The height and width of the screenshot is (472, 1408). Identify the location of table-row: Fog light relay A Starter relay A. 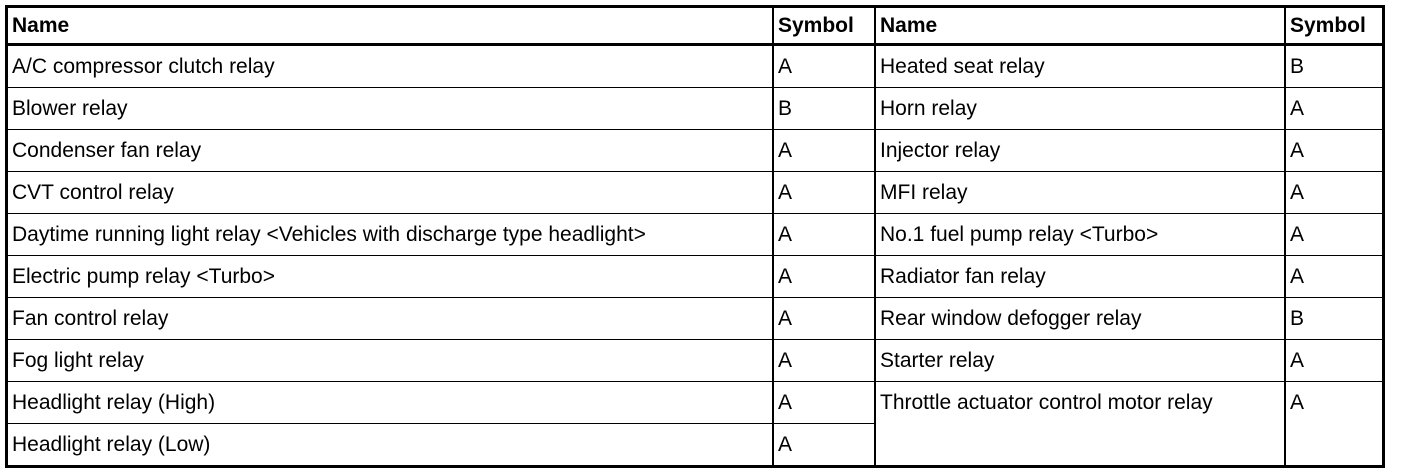
(695, 360).